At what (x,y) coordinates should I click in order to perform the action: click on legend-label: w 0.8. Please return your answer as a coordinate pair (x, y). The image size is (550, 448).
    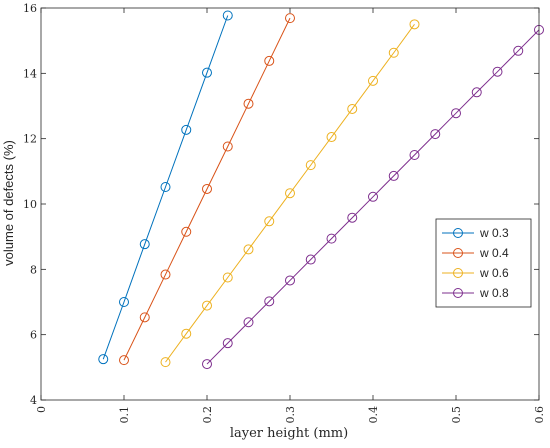
    Looking at the image, I should click on (494, 293).